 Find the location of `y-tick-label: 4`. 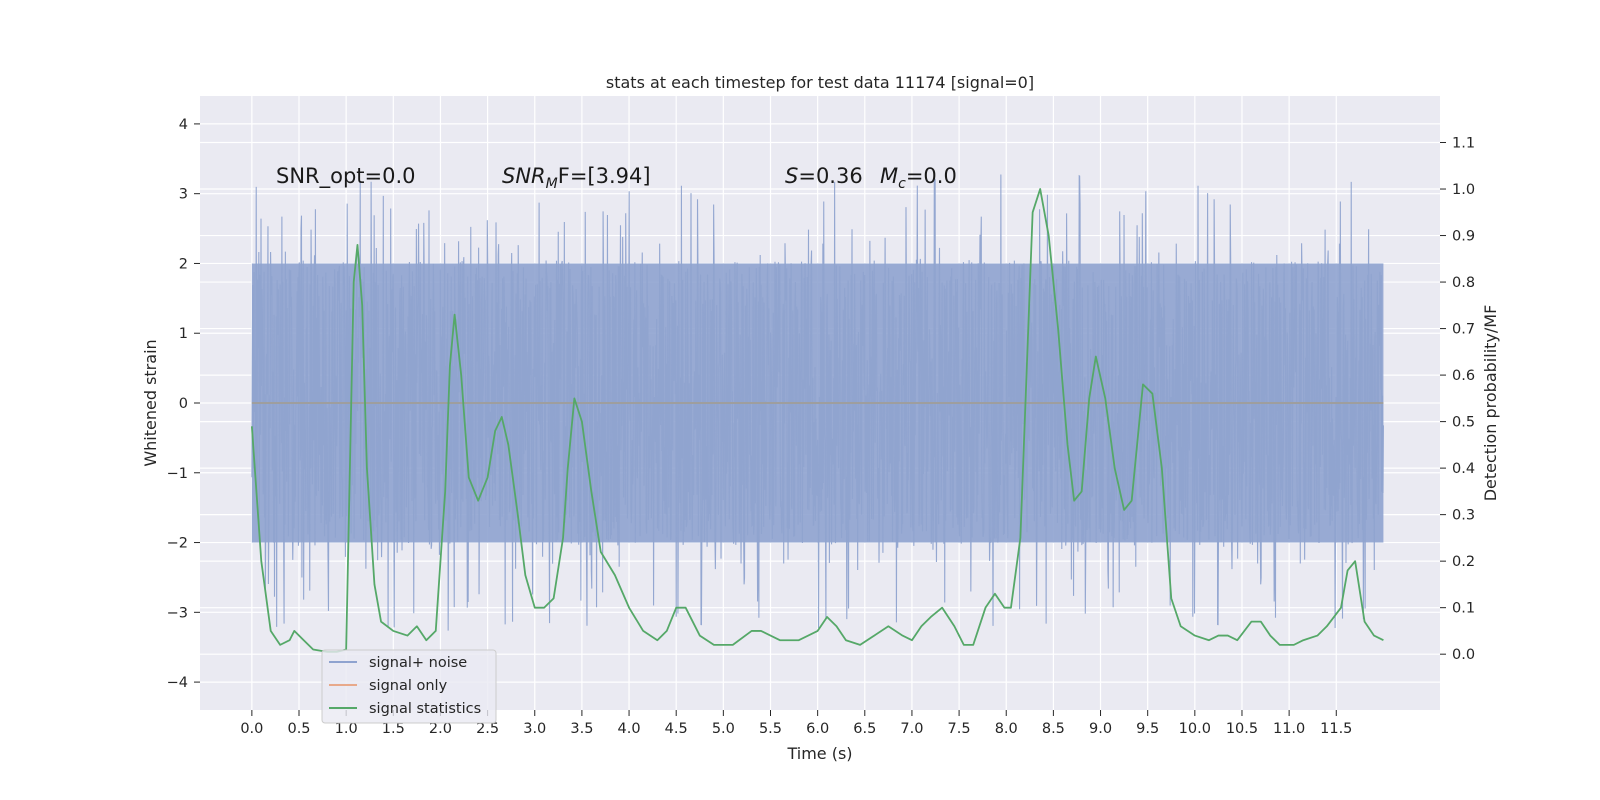

y-tick-label: 4 is located at coordinates (183, 125).